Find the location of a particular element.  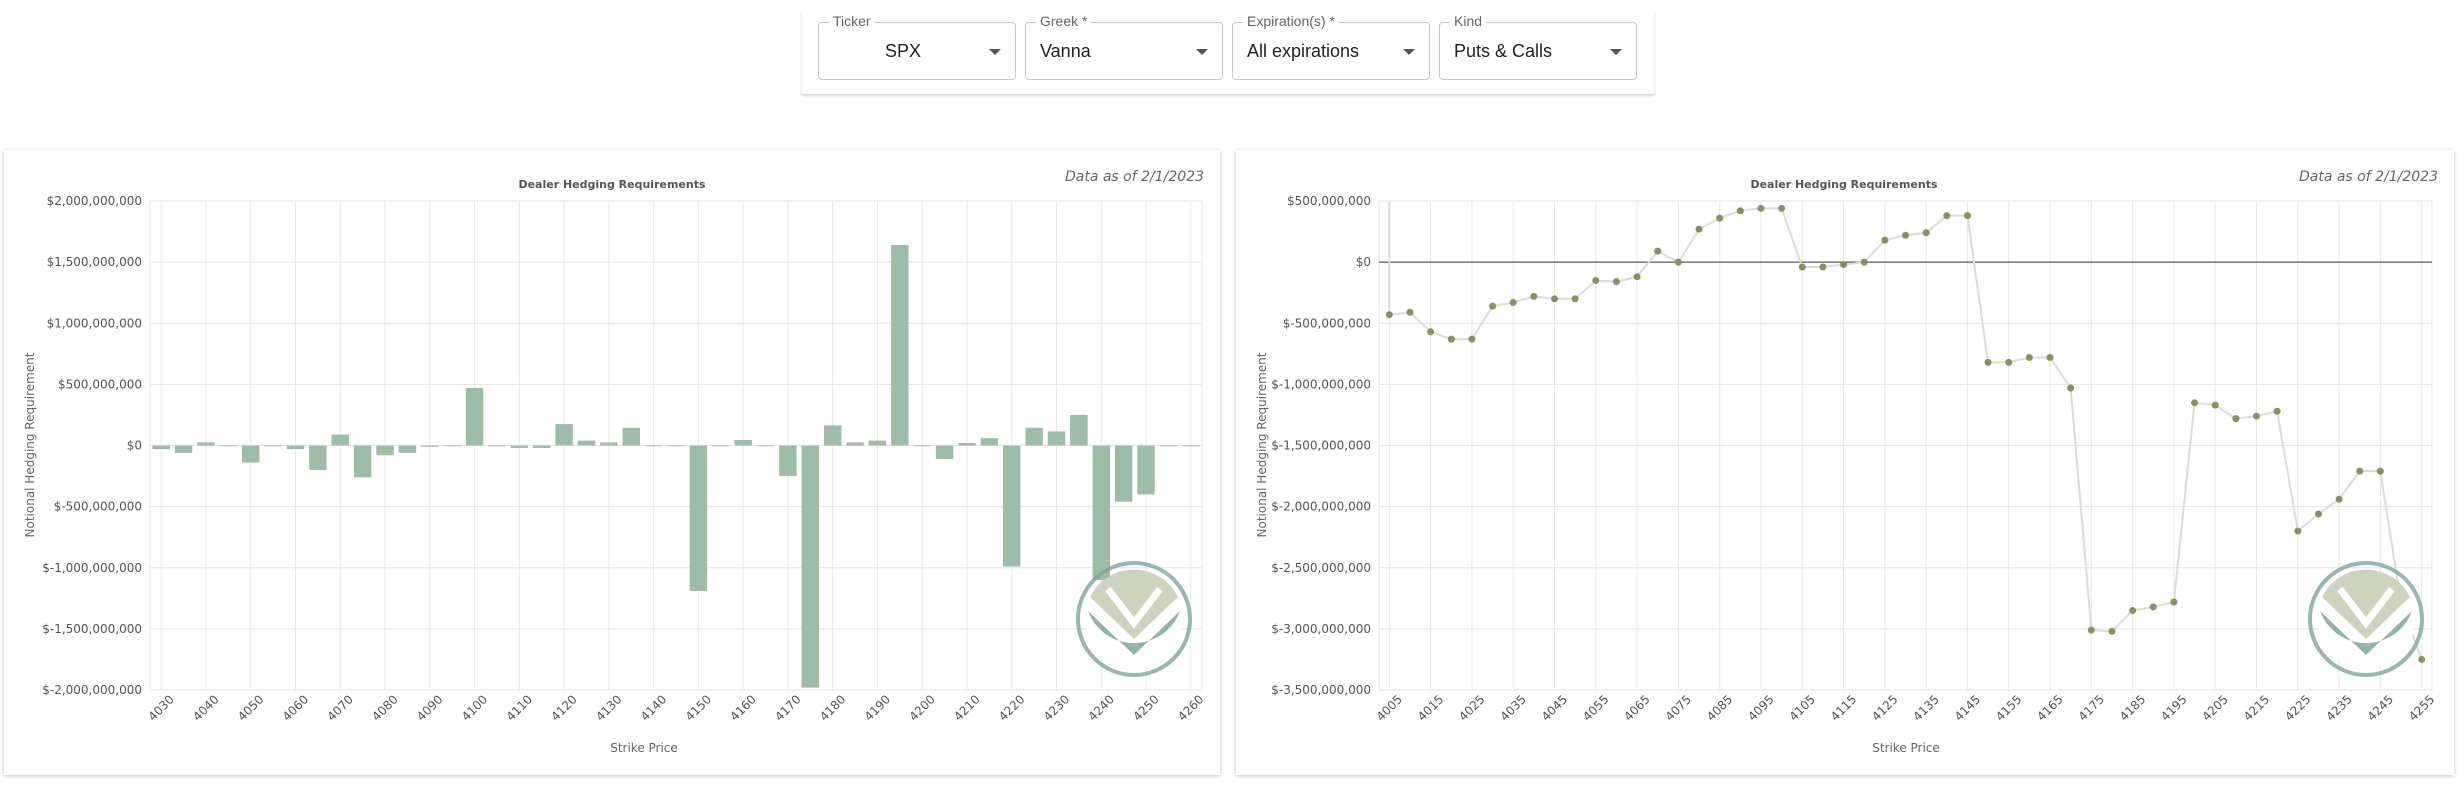

x-tick-label: 4210 is located at coordinates (966, 707).